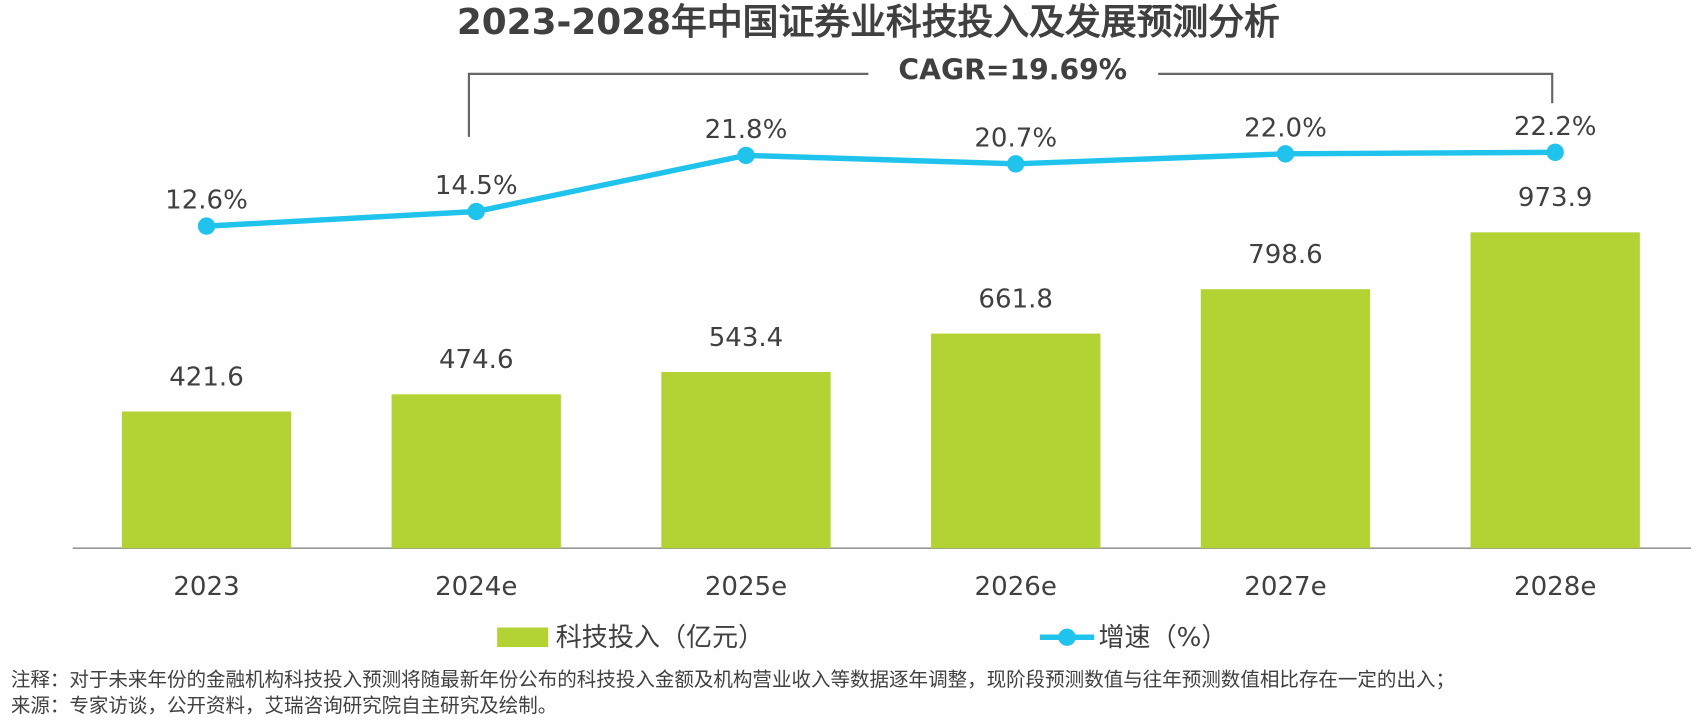 The width and height of the screenshot is (1702, 722). What do you see at coordinates (1016, 587) in the screenshot?
I see `x-tick-label: 2026e` at bounding box center [1016, 587].